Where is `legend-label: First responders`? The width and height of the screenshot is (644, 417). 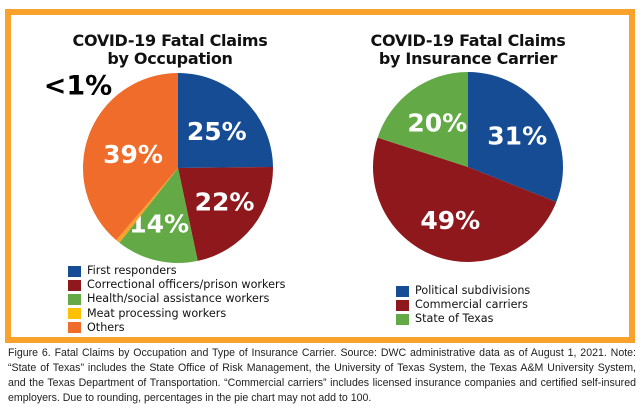
legend-label: First responders is located at coordinates (132, 270).